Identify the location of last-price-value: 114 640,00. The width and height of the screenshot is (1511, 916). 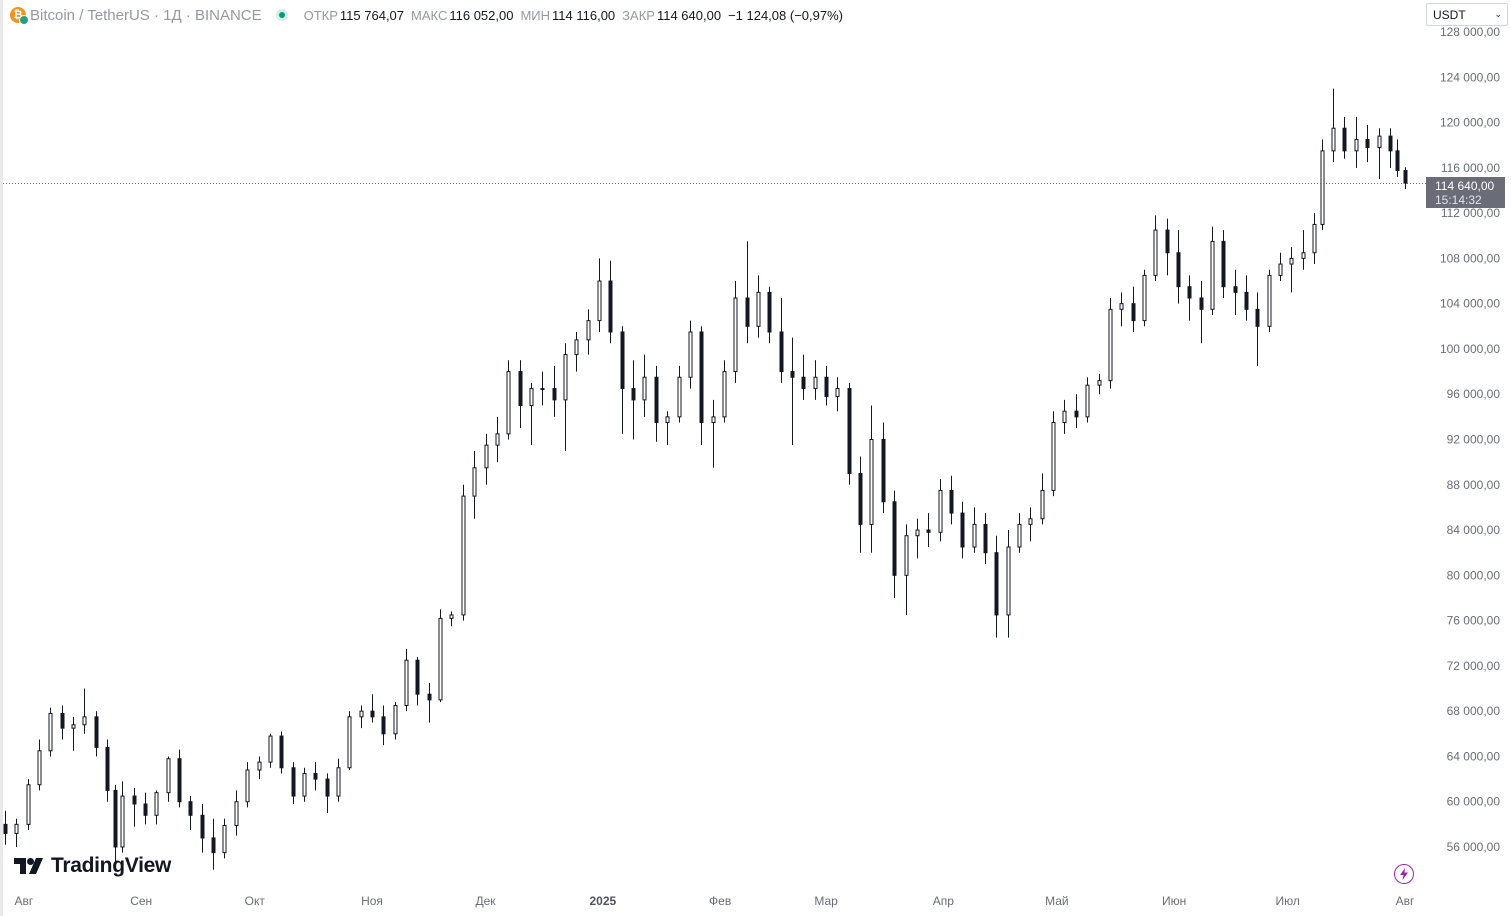
(1465, 185).